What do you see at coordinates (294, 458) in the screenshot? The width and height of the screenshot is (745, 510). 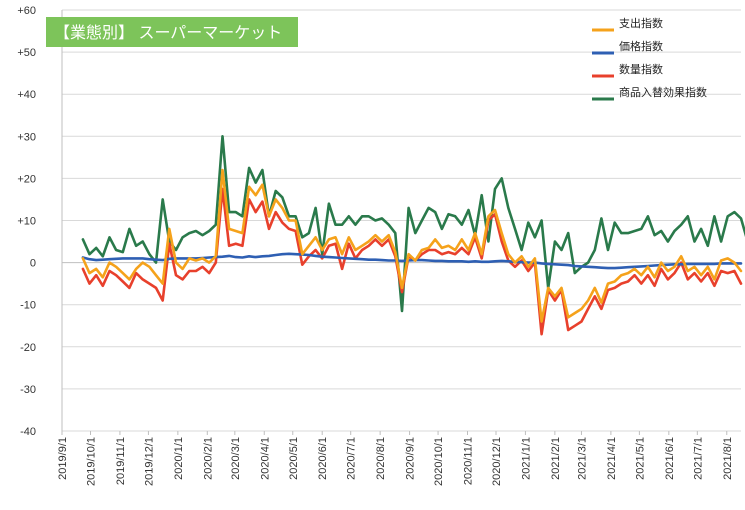 I see `x-tick-label: 2020/5/1` at bounding box center [294, 458].